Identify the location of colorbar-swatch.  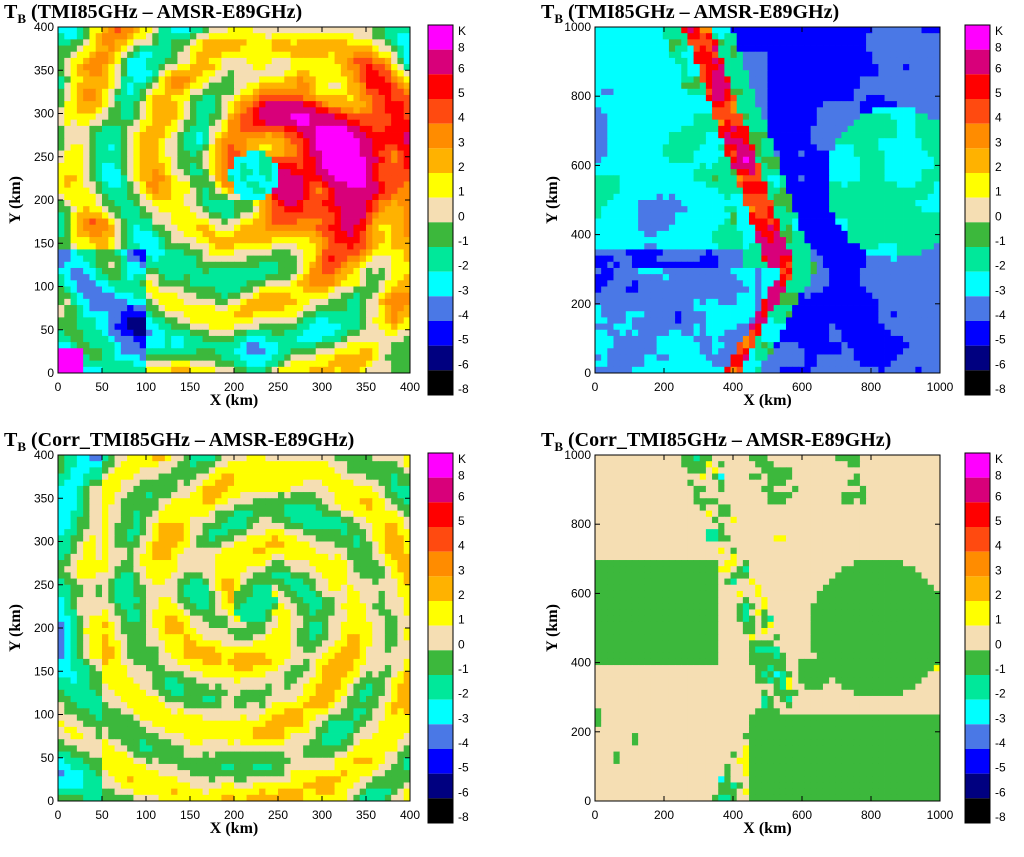
(440, 185).